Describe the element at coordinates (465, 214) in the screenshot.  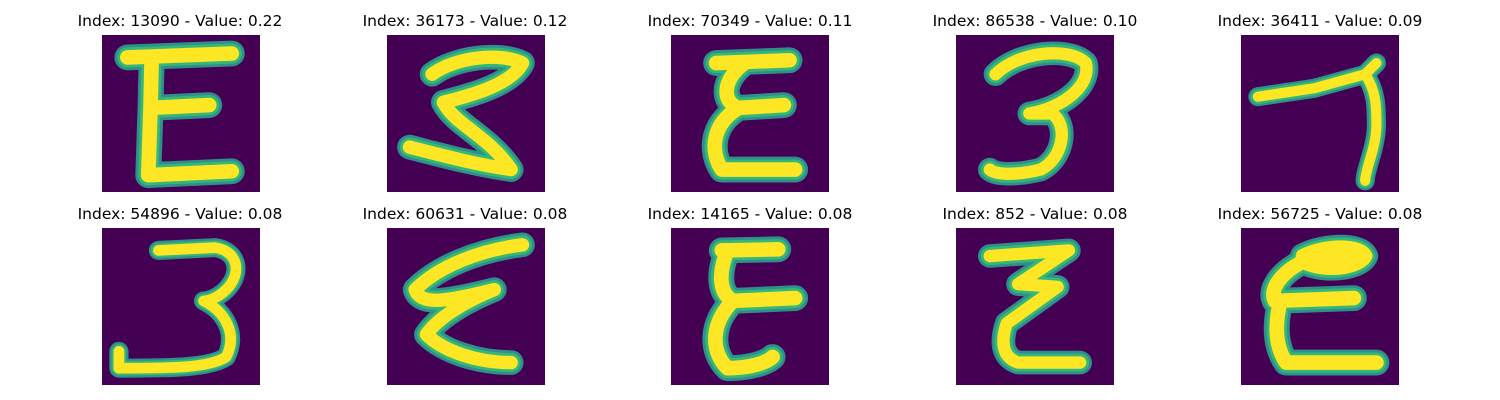
I see `panel-title: Index: 60631 - Value: 0.08` at that location.